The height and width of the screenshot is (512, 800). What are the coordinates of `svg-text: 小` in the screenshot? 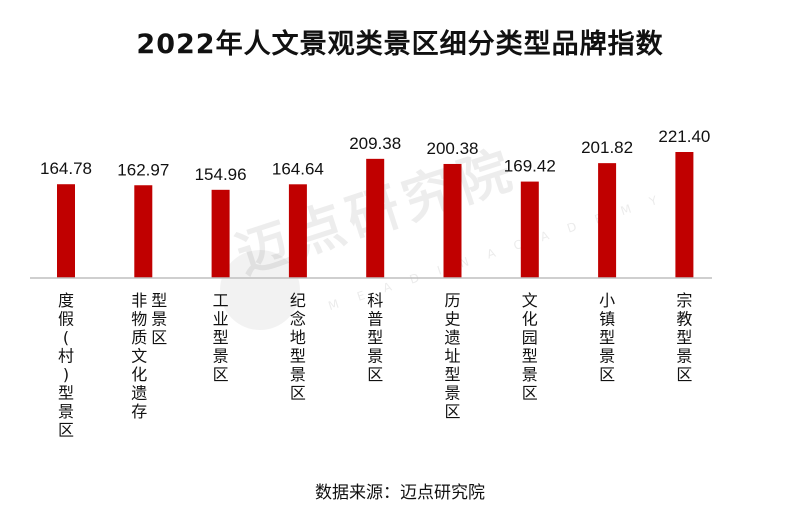 It's located at (607, 300).